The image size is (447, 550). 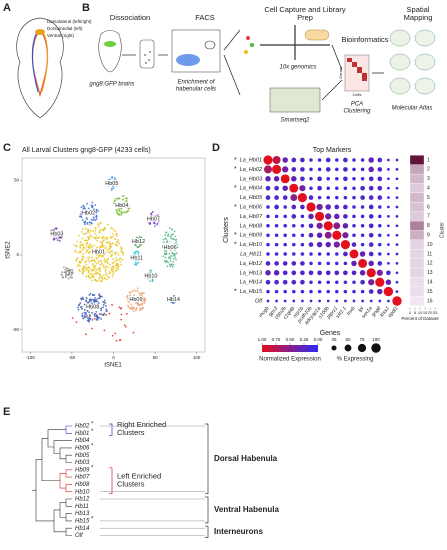 What do you see at coordinates (417, 301) in the screenshot?
I see `dataset-cell` at bounding box center [417, 301].